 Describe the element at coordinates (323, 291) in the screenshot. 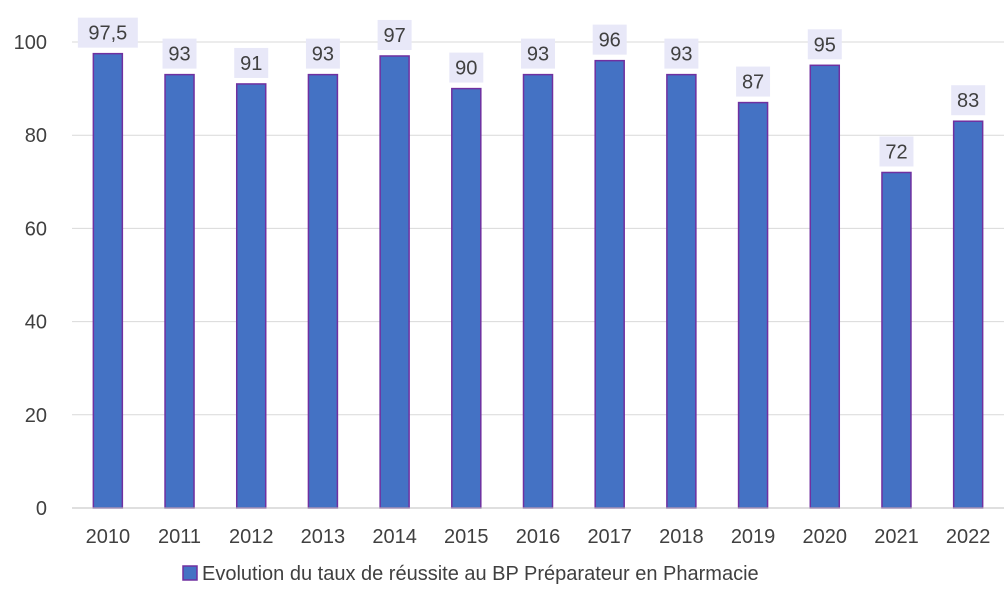

I see `bar-2013` at that location.